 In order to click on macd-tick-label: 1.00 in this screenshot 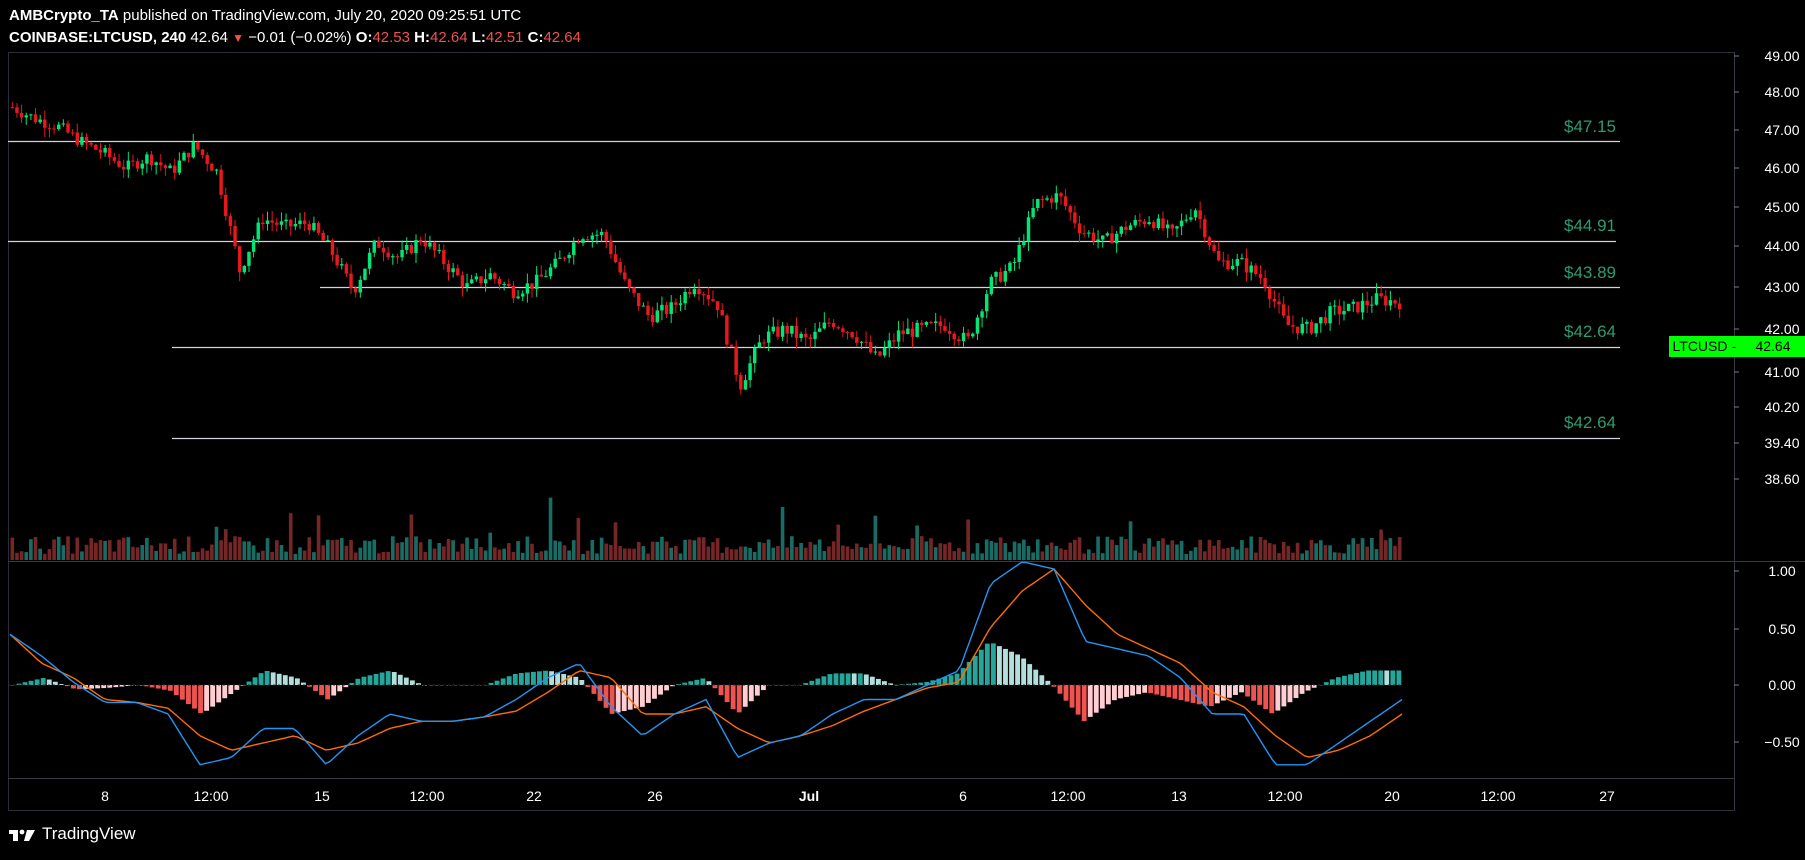, I will do `click(1781, 571)`.